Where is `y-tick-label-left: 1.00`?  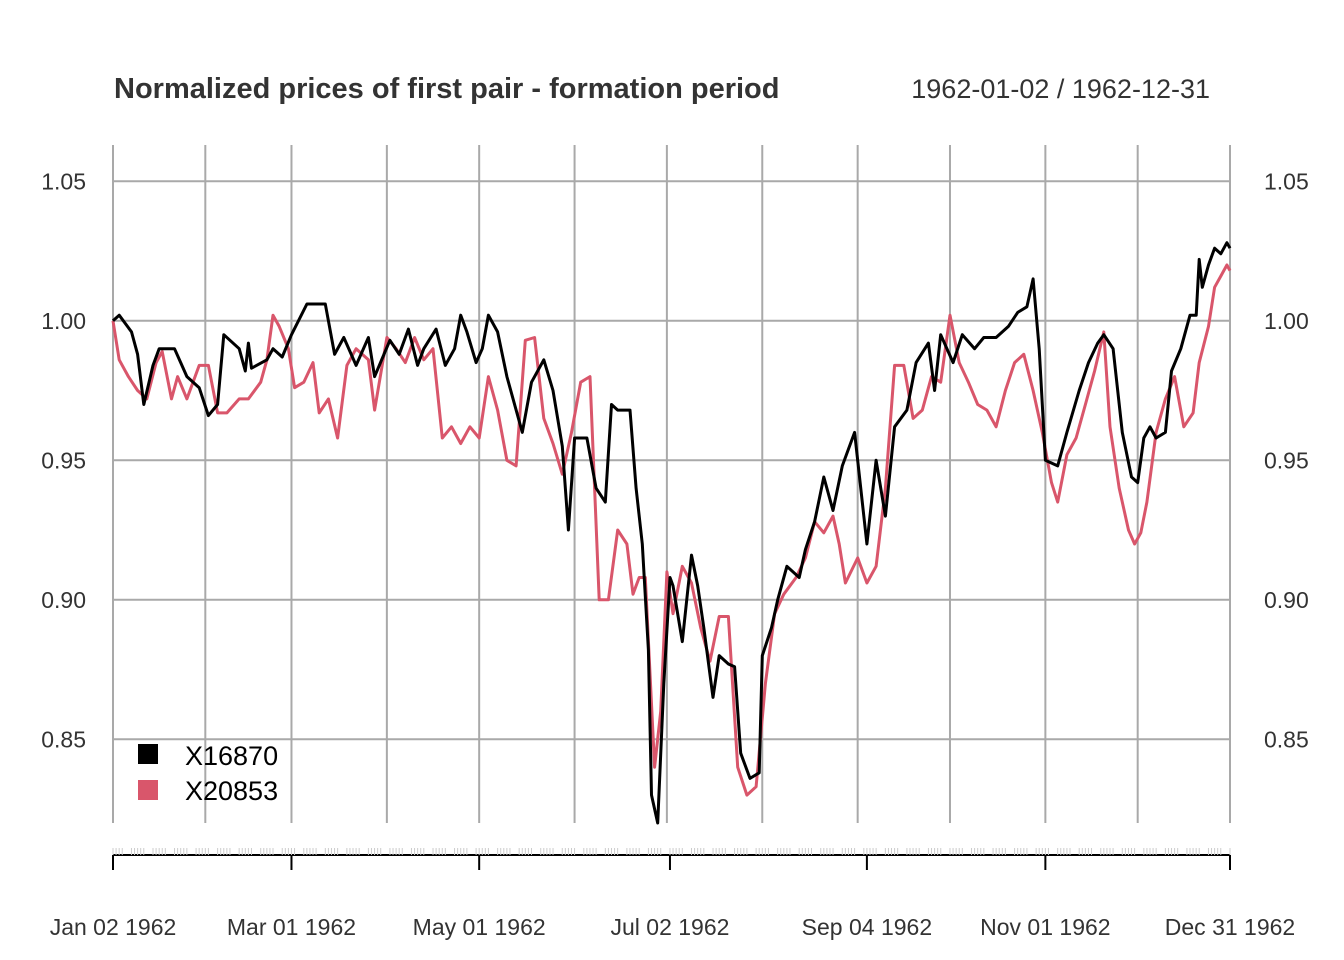
y-tick-label-left: 1.00 is located at coordinates (63, 321).